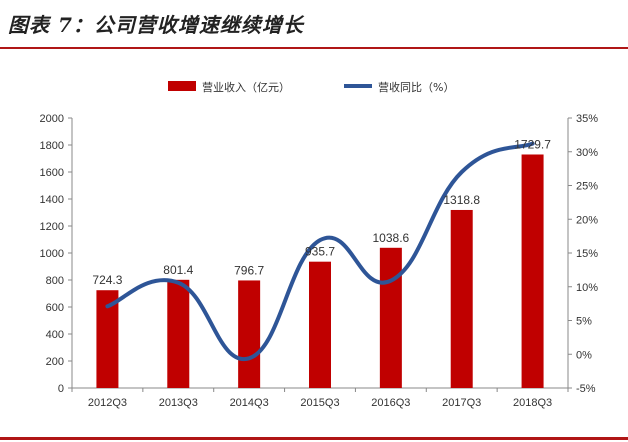 This screenshot has height=442, width=628. What do you see at coordinates (249, 270) in the screenshot?
I see `revenue-data-label: 796.7` at bounding box center [249, 270].